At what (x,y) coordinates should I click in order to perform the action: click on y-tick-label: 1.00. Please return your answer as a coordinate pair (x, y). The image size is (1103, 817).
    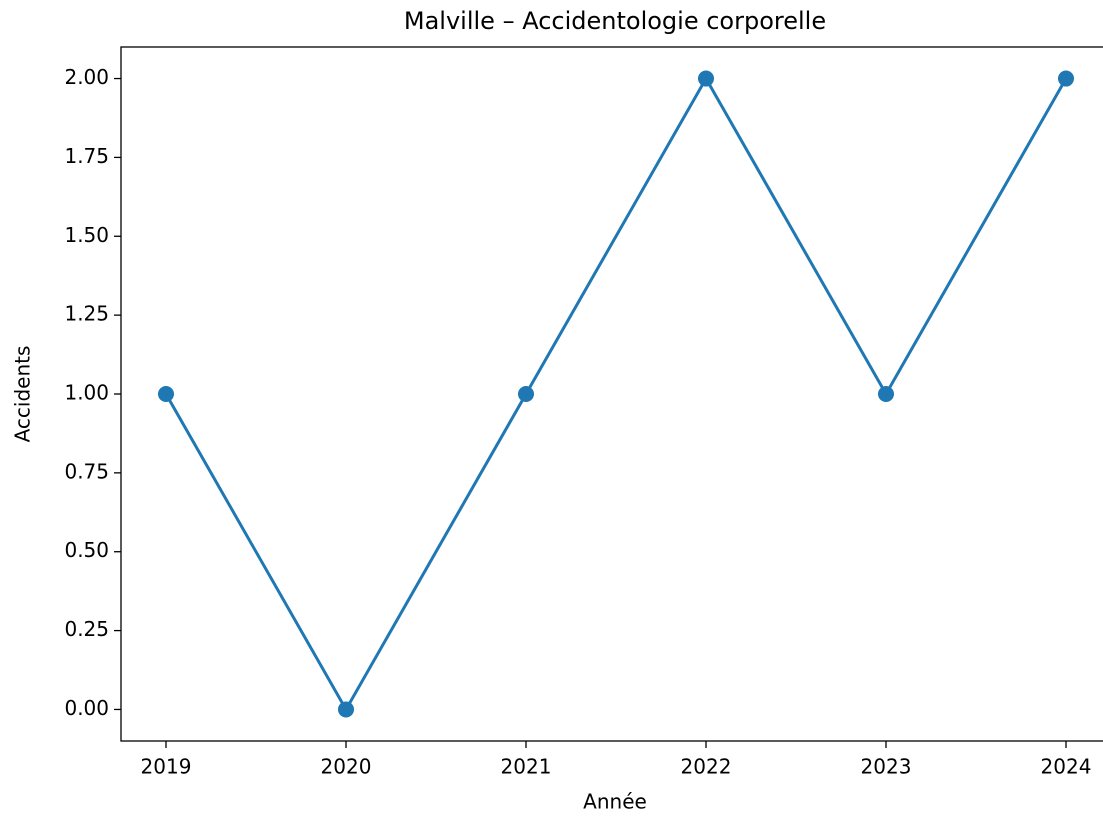
    Looking at the image, I should click on (86, 393).